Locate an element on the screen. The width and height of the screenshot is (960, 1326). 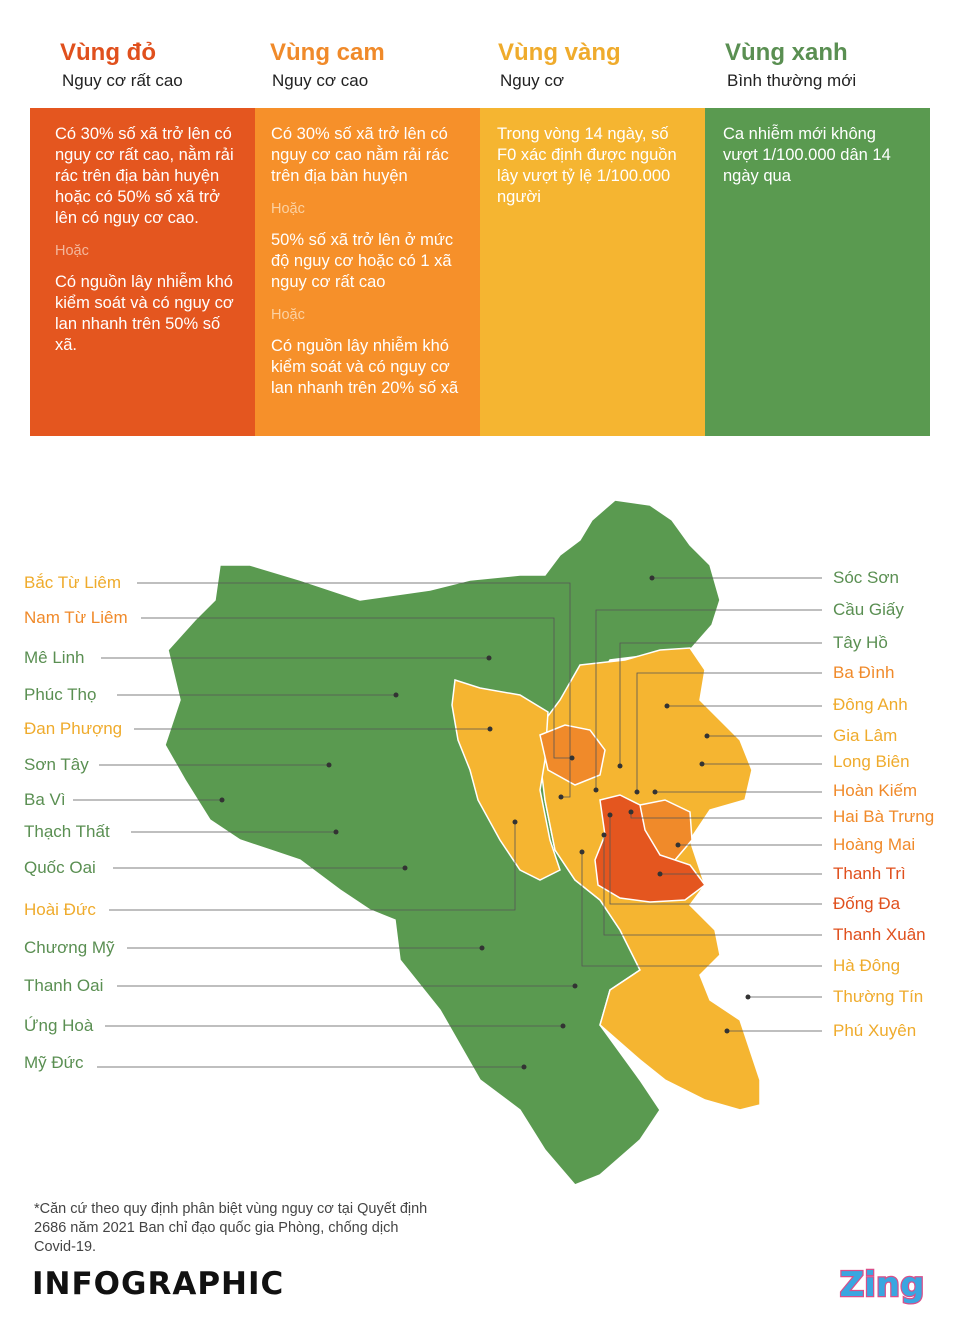
district-label-cau-giay: Cầu Giấy is located at coordinates (868, 609).